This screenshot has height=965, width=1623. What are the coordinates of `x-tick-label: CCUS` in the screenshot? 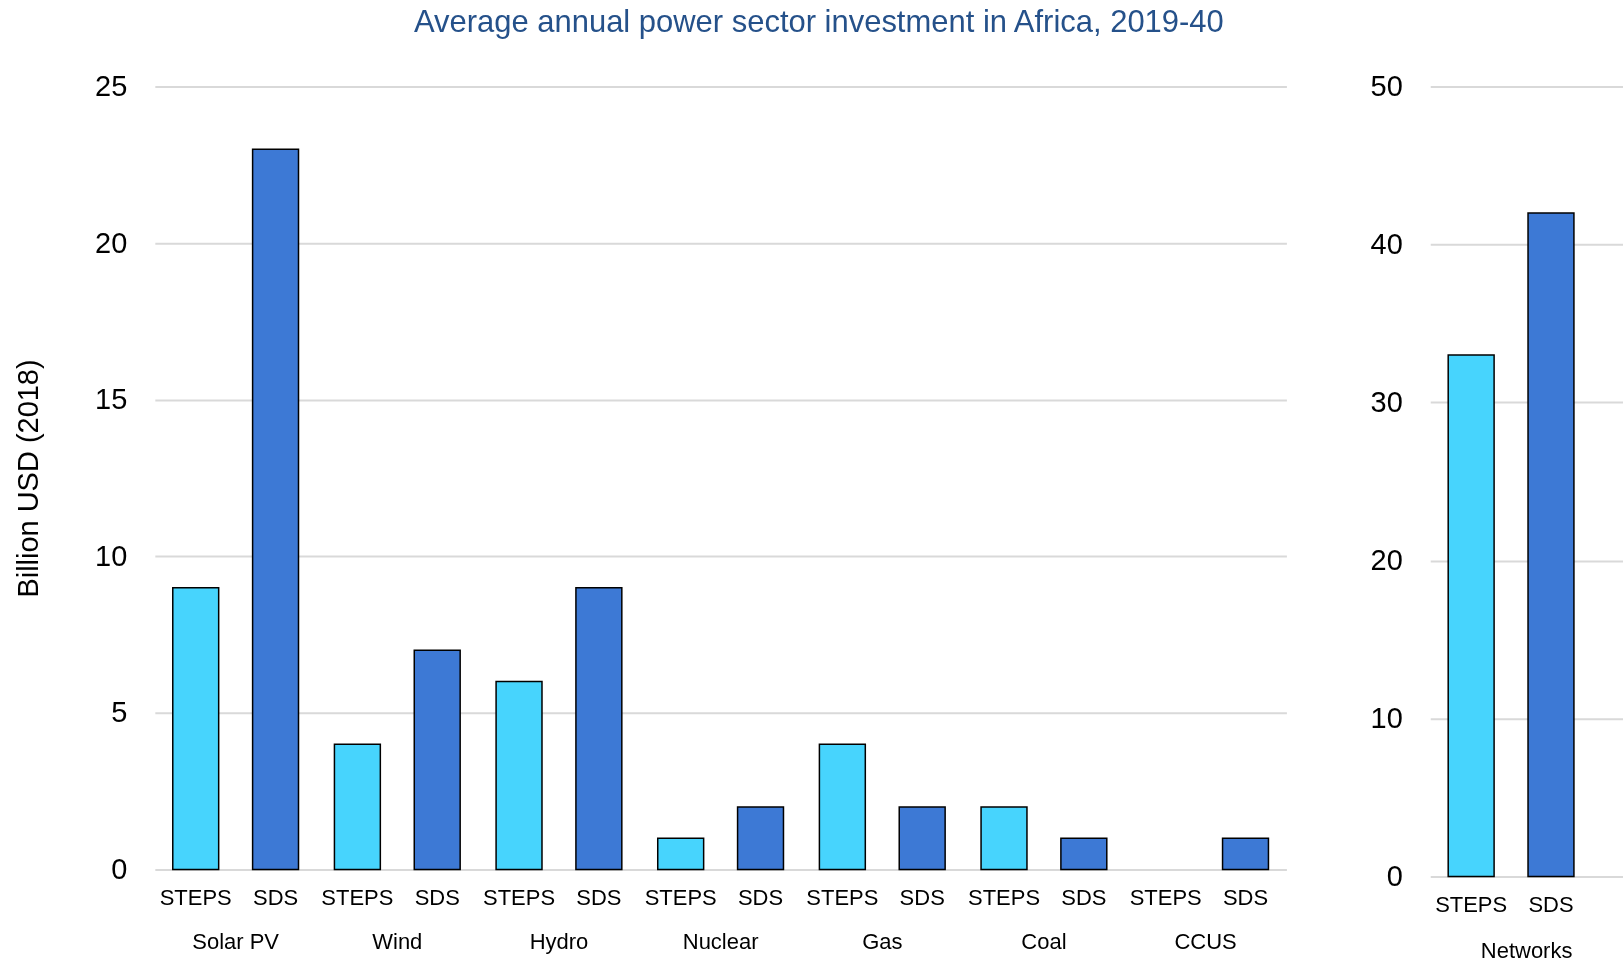 It's located at (1205, 941).